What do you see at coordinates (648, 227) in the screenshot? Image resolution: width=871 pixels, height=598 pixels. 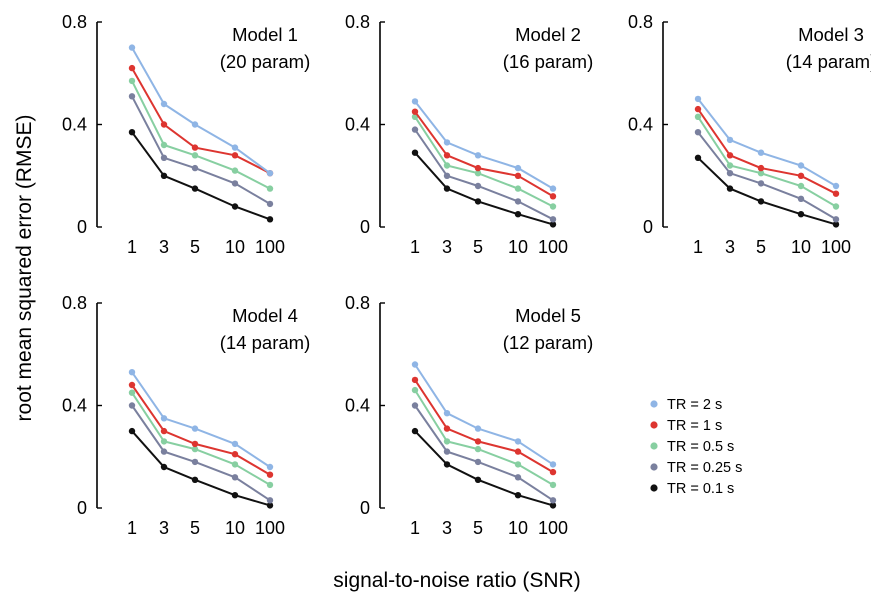 I see `y-tick-label: 0` at bounding box center [648, 227].